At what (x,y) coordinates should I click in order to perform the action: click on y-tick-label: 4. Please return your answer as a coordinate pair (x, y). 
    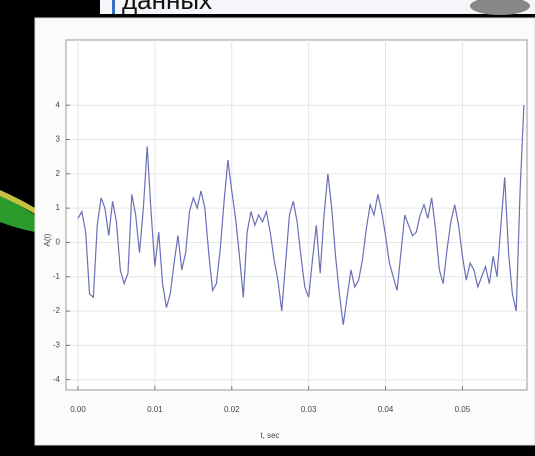
    Looking at the image, I should click on (58, 104).